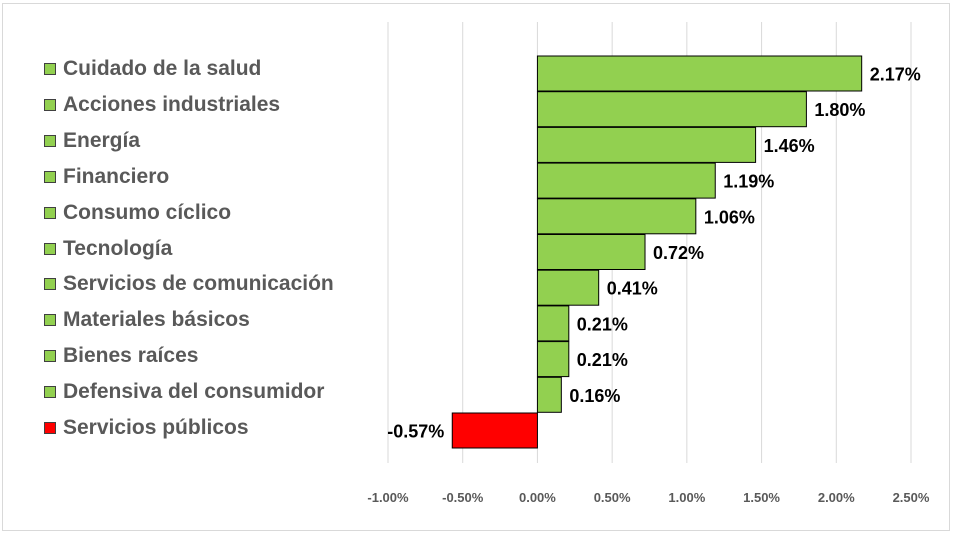 This screenshot has height=536, width=955. I want to click on legend-label: Materiales básicos, so click(156, 320).